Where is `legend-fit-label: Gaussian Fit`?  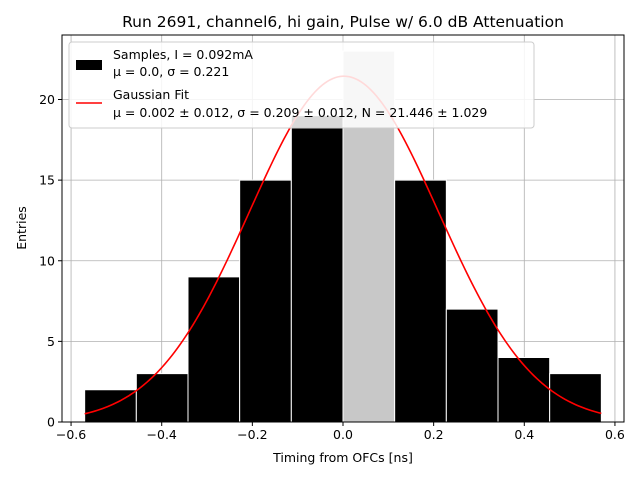 legend-fit-label: Gaussian Fit is located at coordinates (151, 94).